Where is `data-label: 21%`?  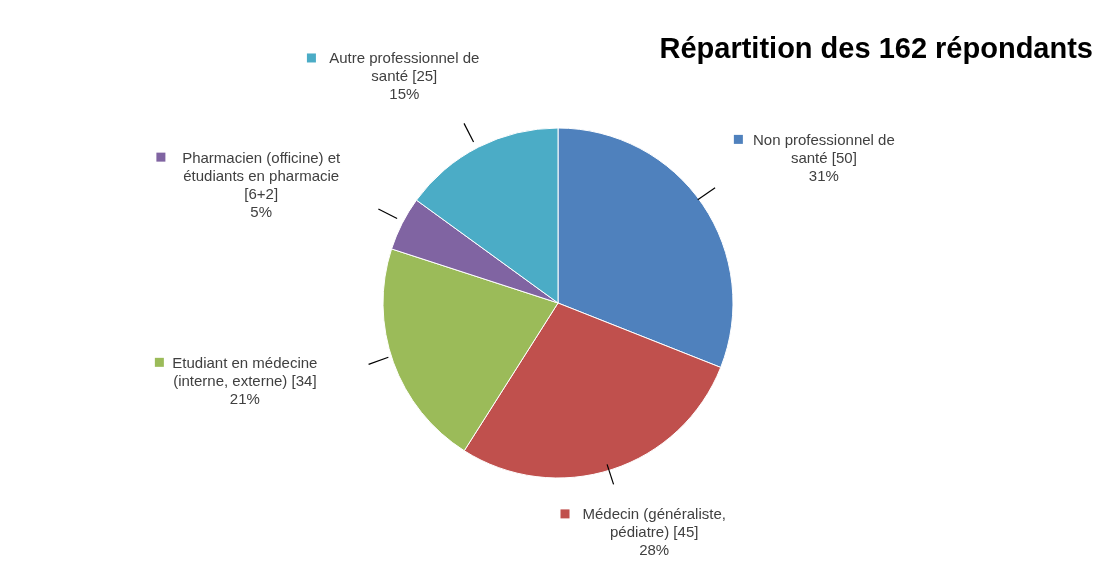
data-label: 21% is located at coordinates (244, 398).